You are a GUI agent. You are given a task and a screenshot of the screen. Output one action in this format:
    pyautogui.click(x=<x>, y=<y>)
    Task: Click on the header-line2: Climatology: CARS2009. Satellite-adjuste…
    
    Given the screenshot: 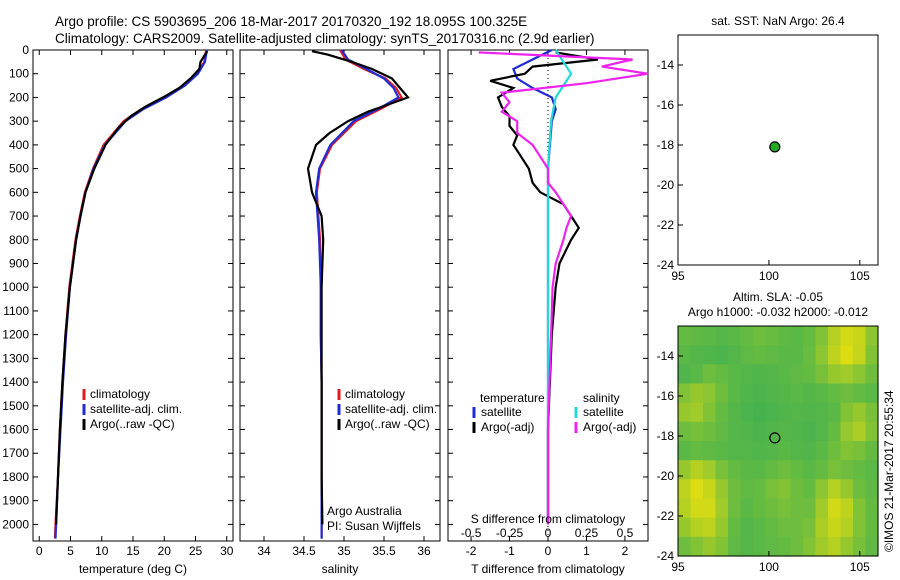 What is the action you would take?
    pyautogui.click(x=325, y=38)
    